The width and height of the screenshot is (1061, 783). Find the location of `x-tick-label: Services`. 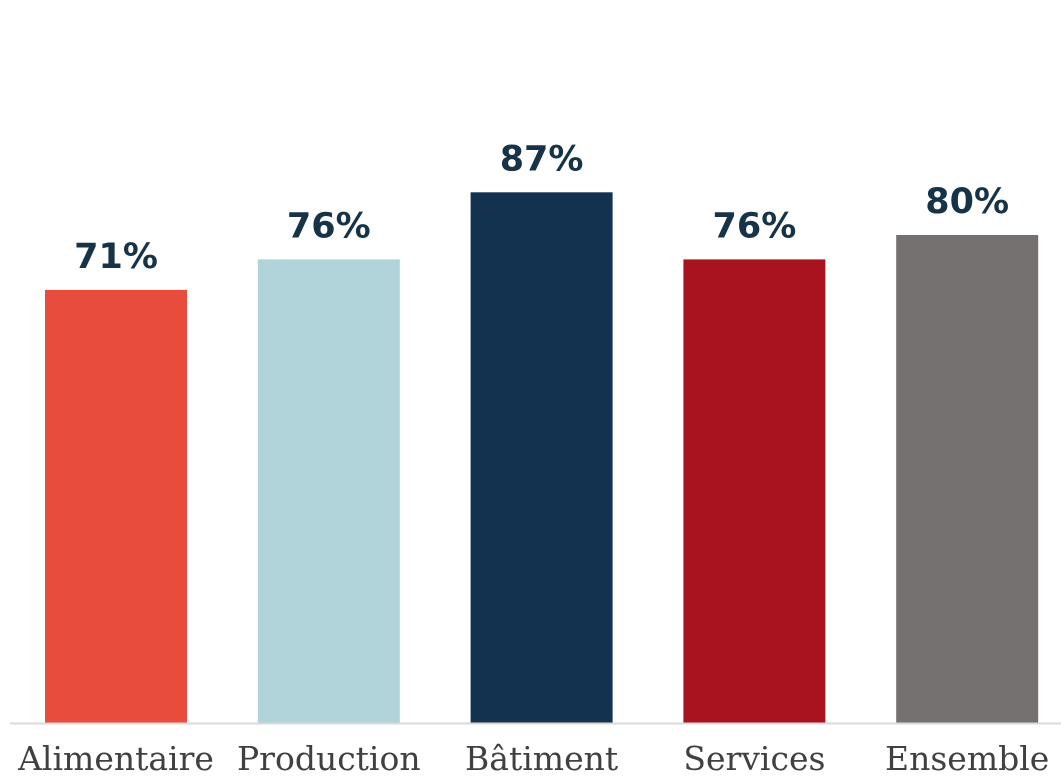

x-tick-label: Services is located at coordinates (754, 758).